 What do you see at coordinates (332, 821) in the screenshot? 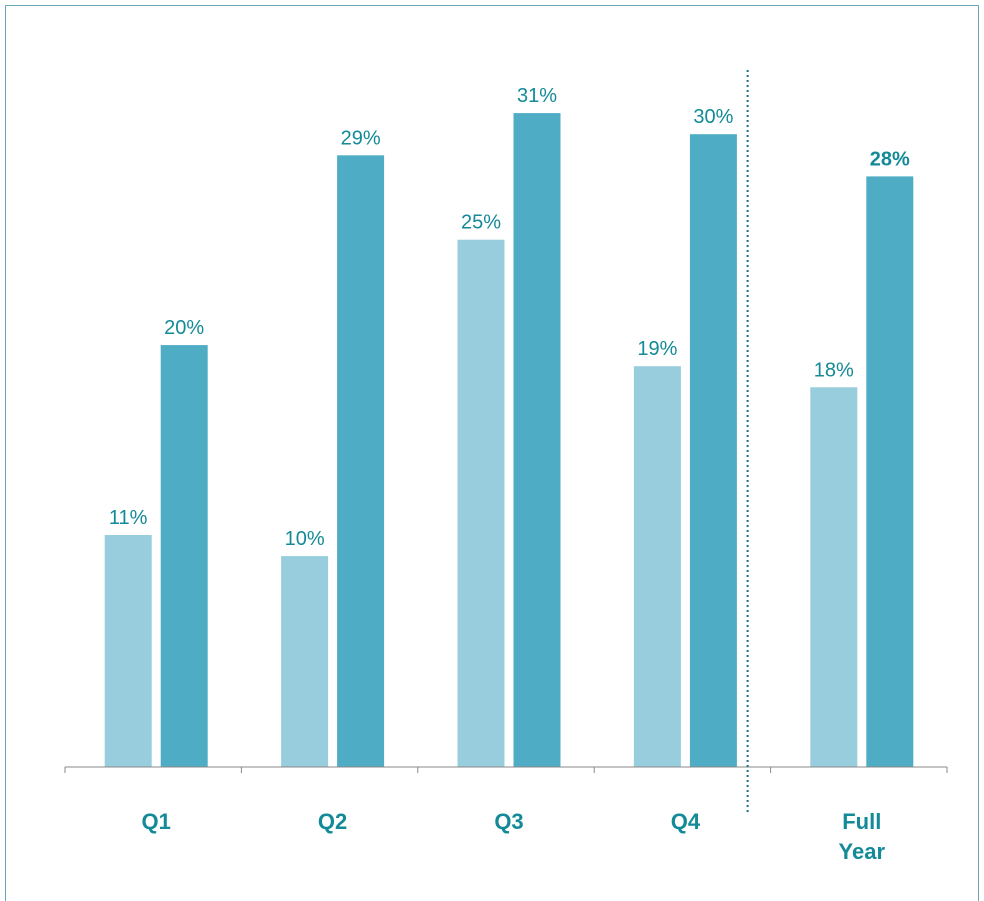
I see `category-label: Q2` at bounding box center [332, 821].